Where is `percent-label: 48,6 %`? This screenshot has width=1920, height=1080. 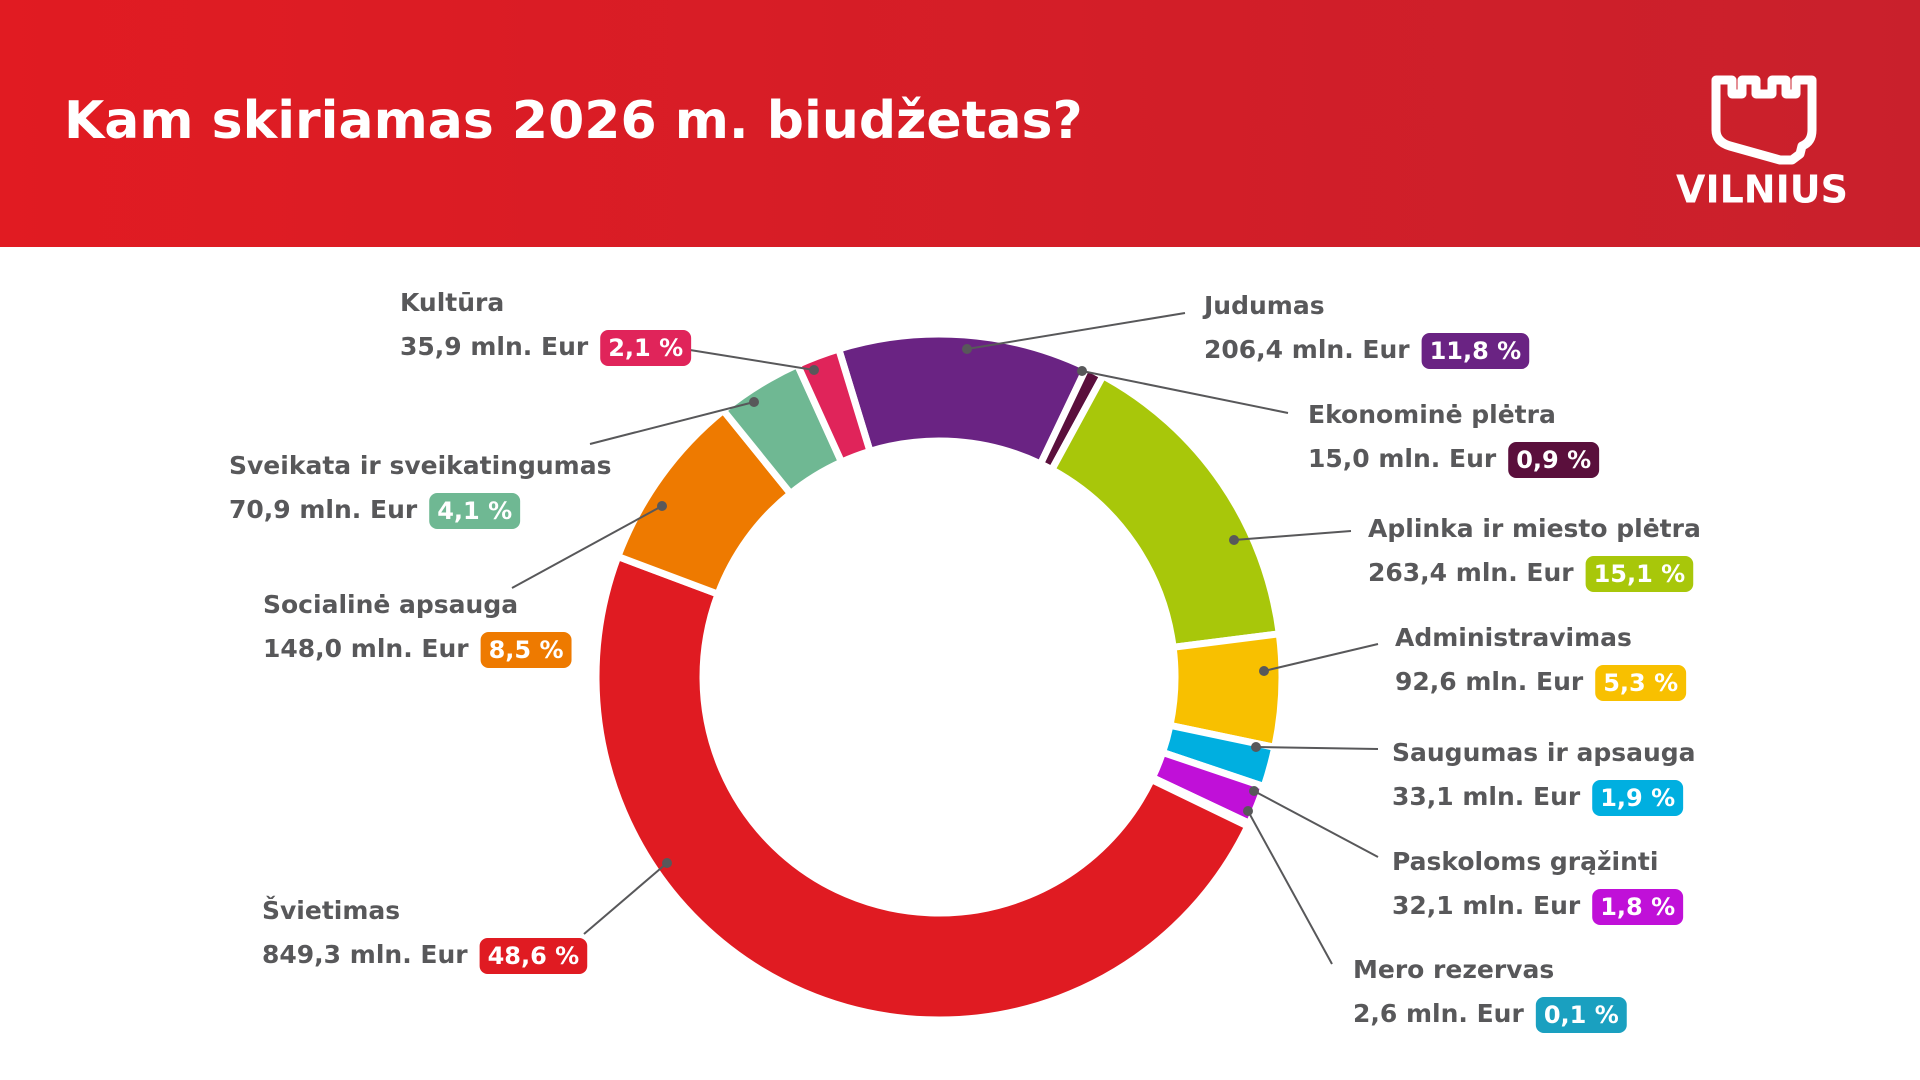
percent-label: 48,6 % is located at coordinates (534, 956).